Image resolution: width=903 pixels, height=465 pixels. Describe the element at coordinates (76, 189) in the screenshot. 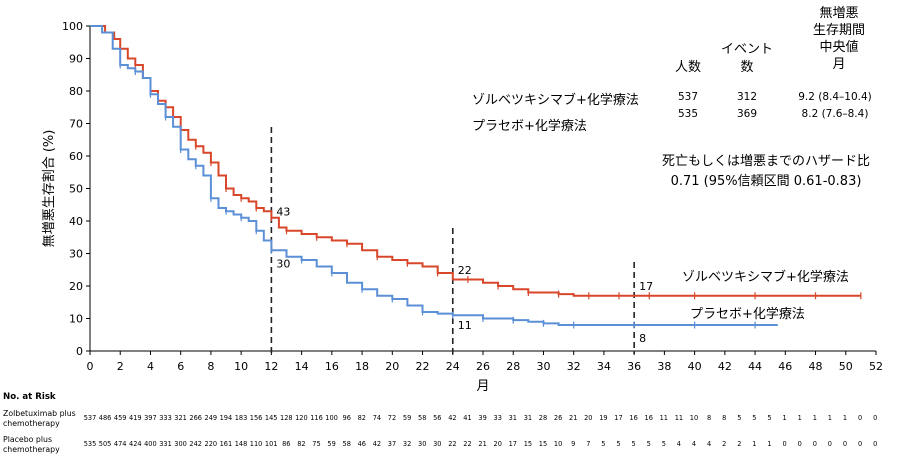

I see `y-tick-label: 50` at that location.